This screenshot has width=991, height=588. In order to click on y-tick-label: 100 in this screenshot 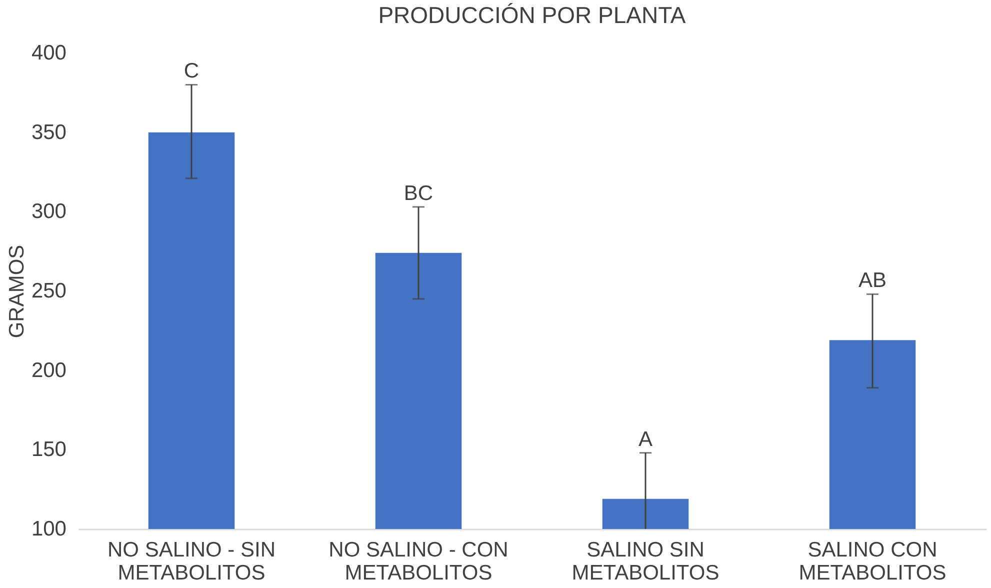, I will do `click(48, 529)`.